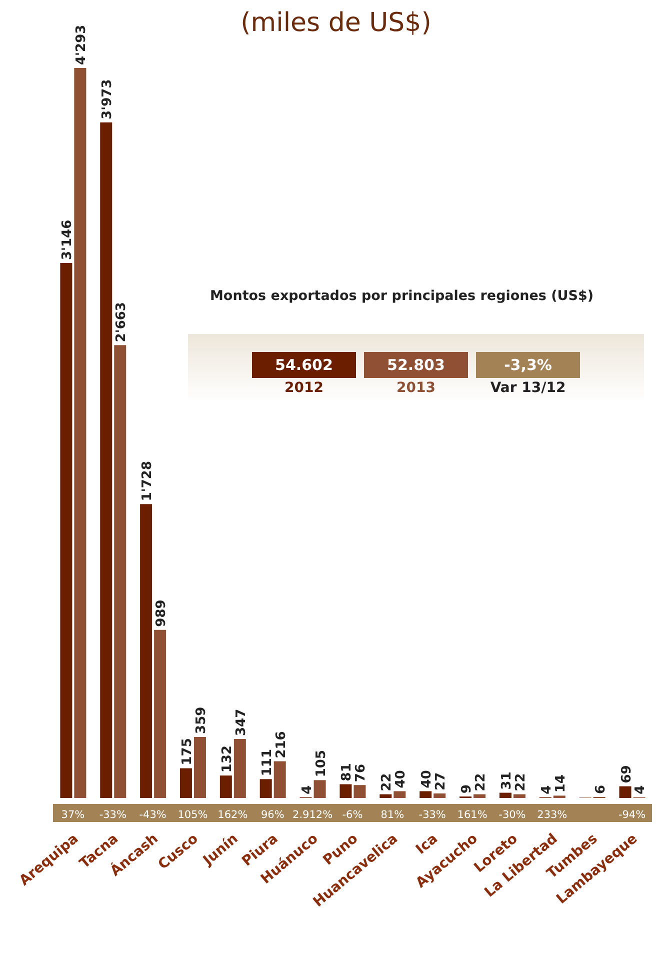  I want to click on data-label: 4'293, so click(82, 44).